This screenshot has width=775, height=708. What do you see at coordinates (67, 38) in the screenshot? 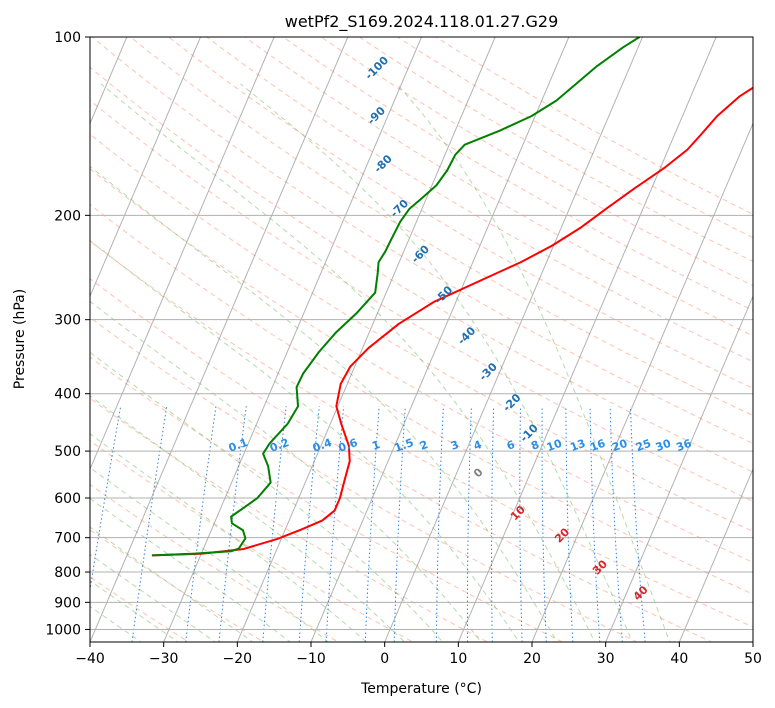
I see `y-tick-label: 100` at bounding box center [67, 38].